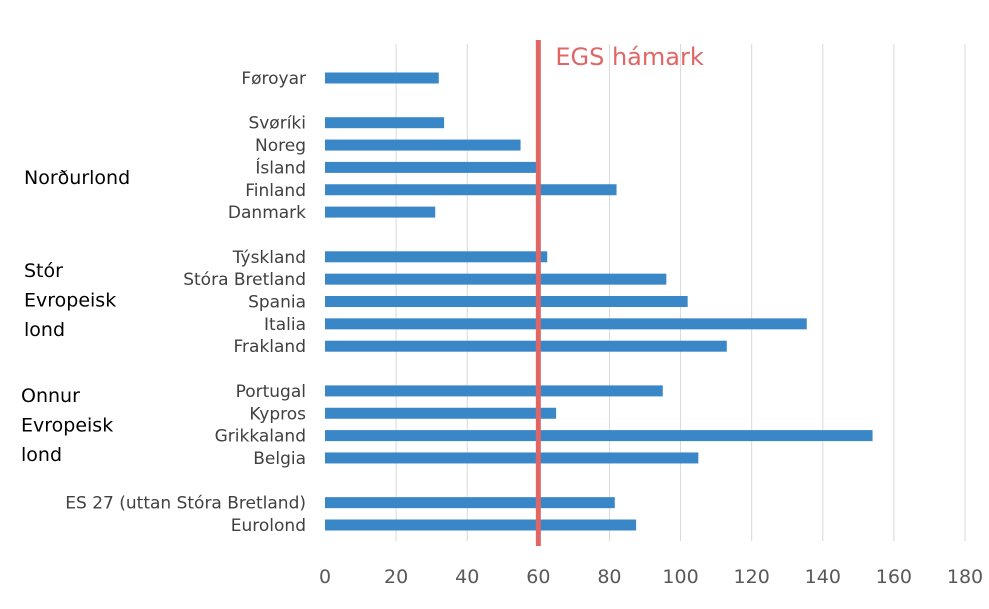 The image size is (989, 609). Describe the element at coordinates (285, 325) in the screenshot. I see `category-label: Italia` at that location.